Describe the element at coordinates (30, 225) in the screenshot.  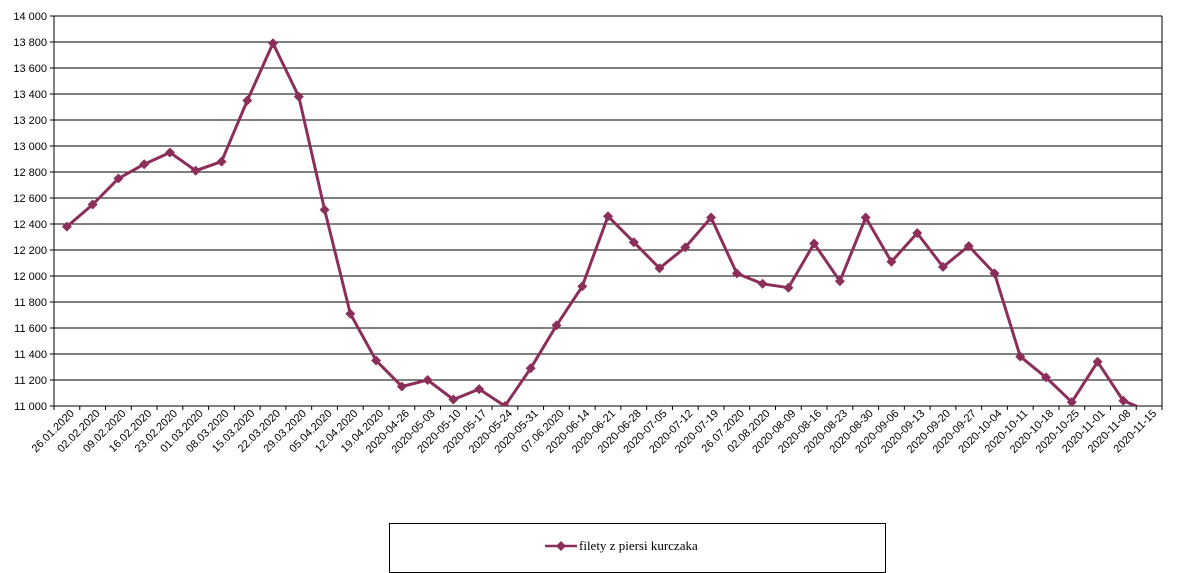
I see `y-tick-label: 12 400` at that location.